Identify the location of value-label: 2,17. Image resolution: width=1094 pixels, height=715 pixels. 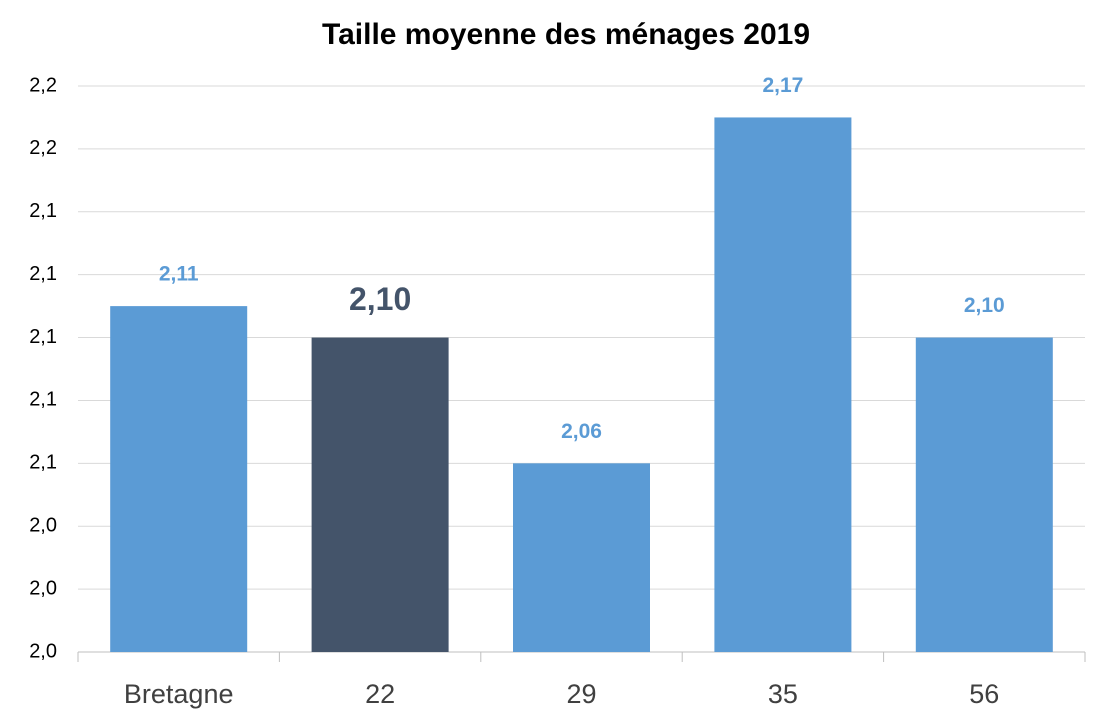
(782, 85).